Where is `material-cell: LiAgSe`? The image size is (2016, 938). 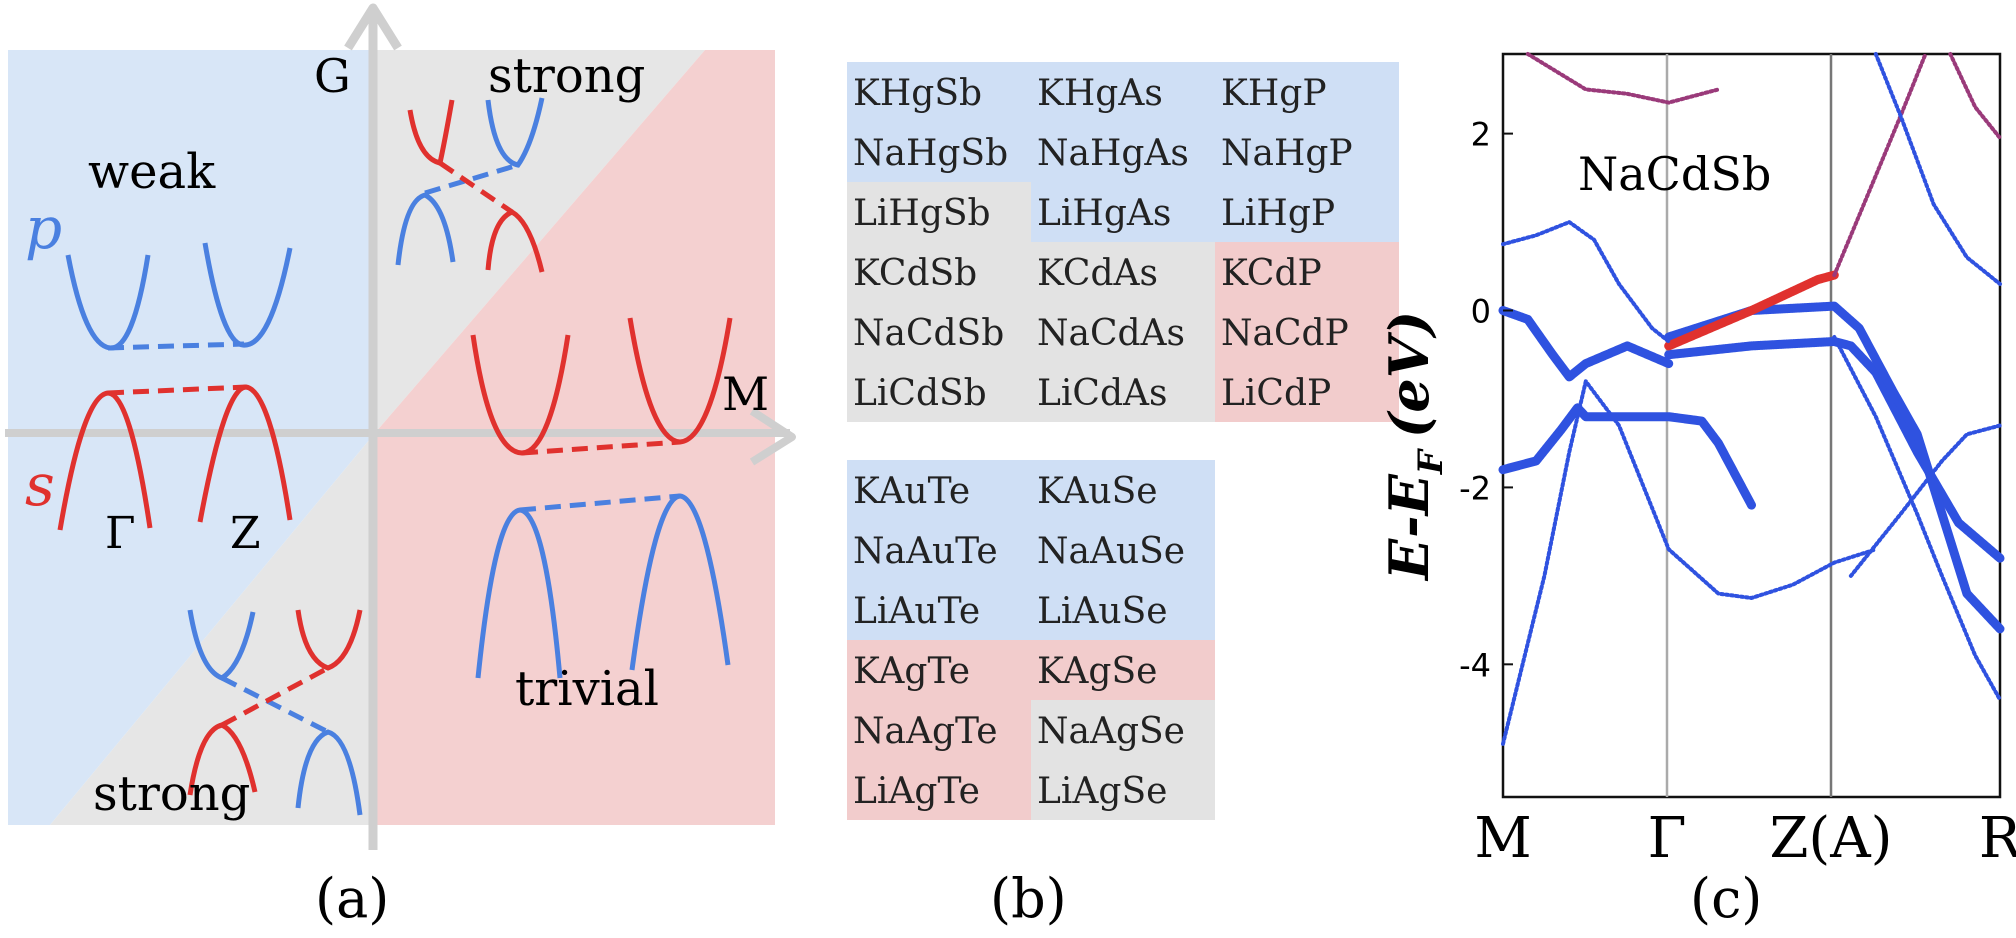 material-cell: LiAgSe is located at coordinates (1102, 791).